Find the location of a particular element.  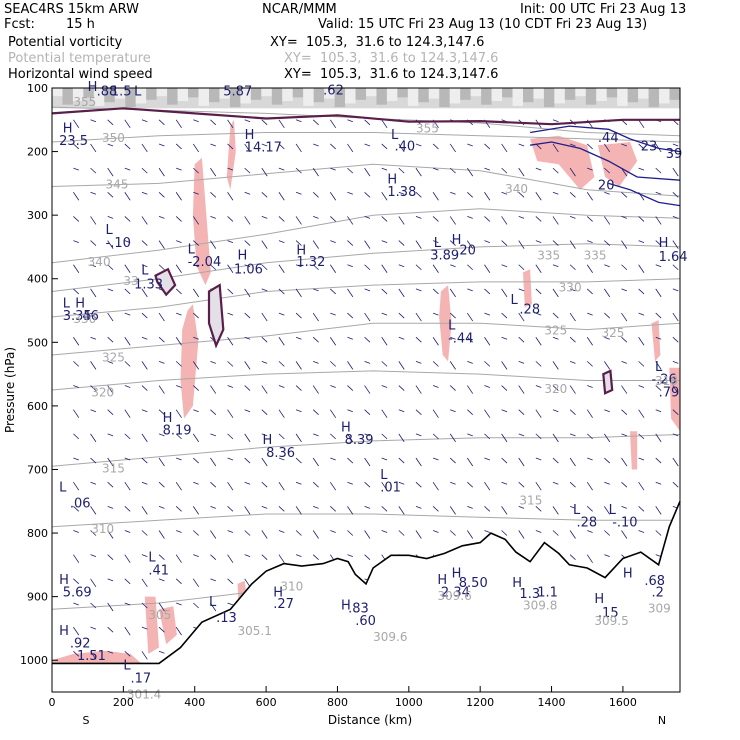

field-label: 1.06 is located at coordinates (248, 270).